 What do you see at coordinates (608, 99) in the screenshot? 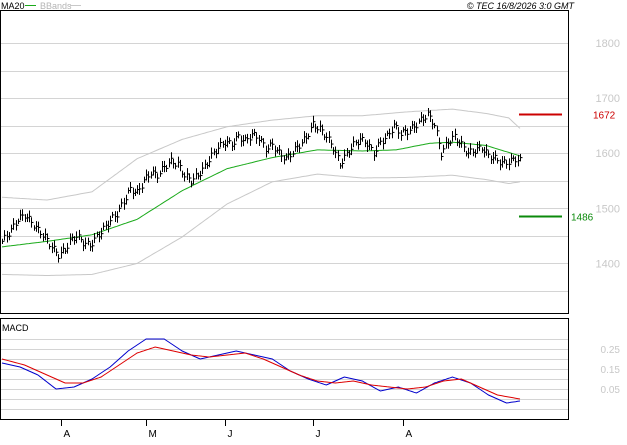
I see `price-tick-label: 1700` at bounding box center [608, 99].